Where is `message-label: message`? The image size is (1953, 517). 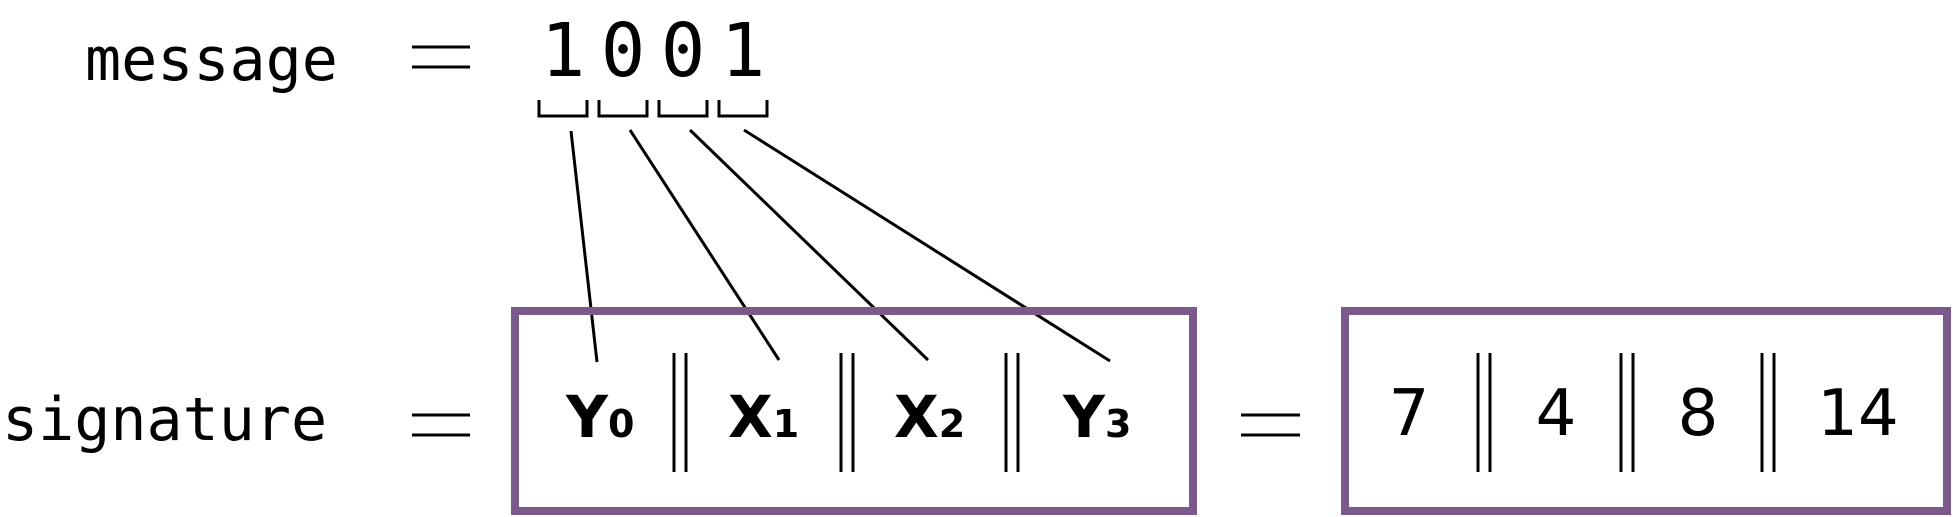
message-label: message is located at coordinates (211, 60).